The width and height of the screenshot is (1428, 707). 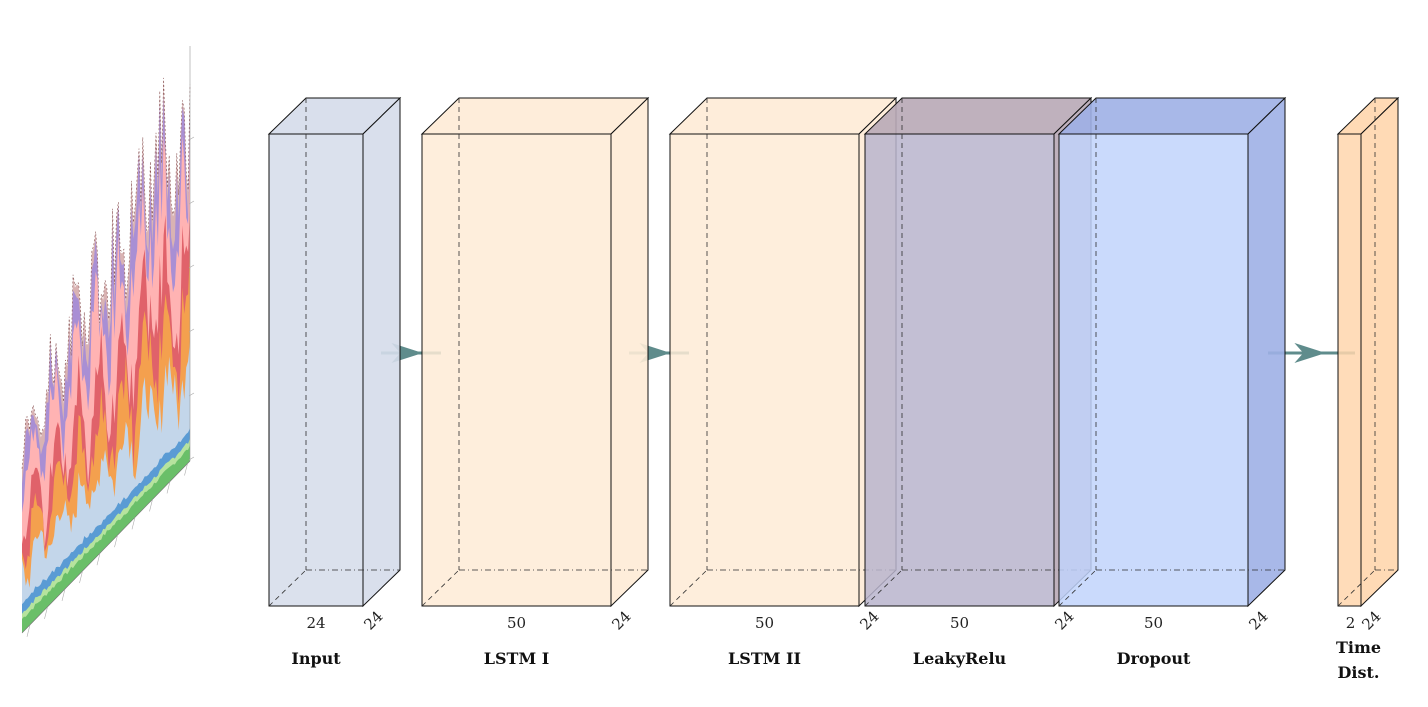 I want to click on leakyrelu-caption: LeakyRelu, so click(x=960, y=658).